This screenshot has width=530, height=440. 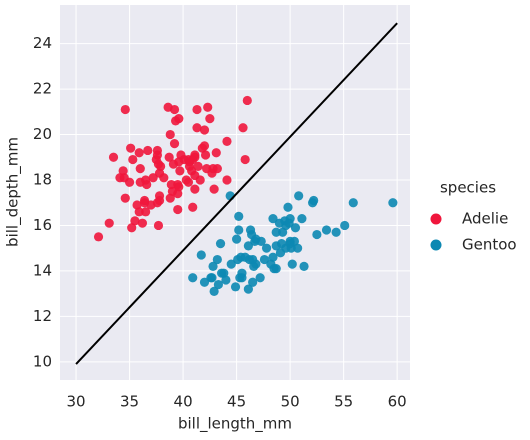 What do you see at coordinates (436, 219) in the screenshot?
I see `legend-marker` at bounding box center [436, 219].